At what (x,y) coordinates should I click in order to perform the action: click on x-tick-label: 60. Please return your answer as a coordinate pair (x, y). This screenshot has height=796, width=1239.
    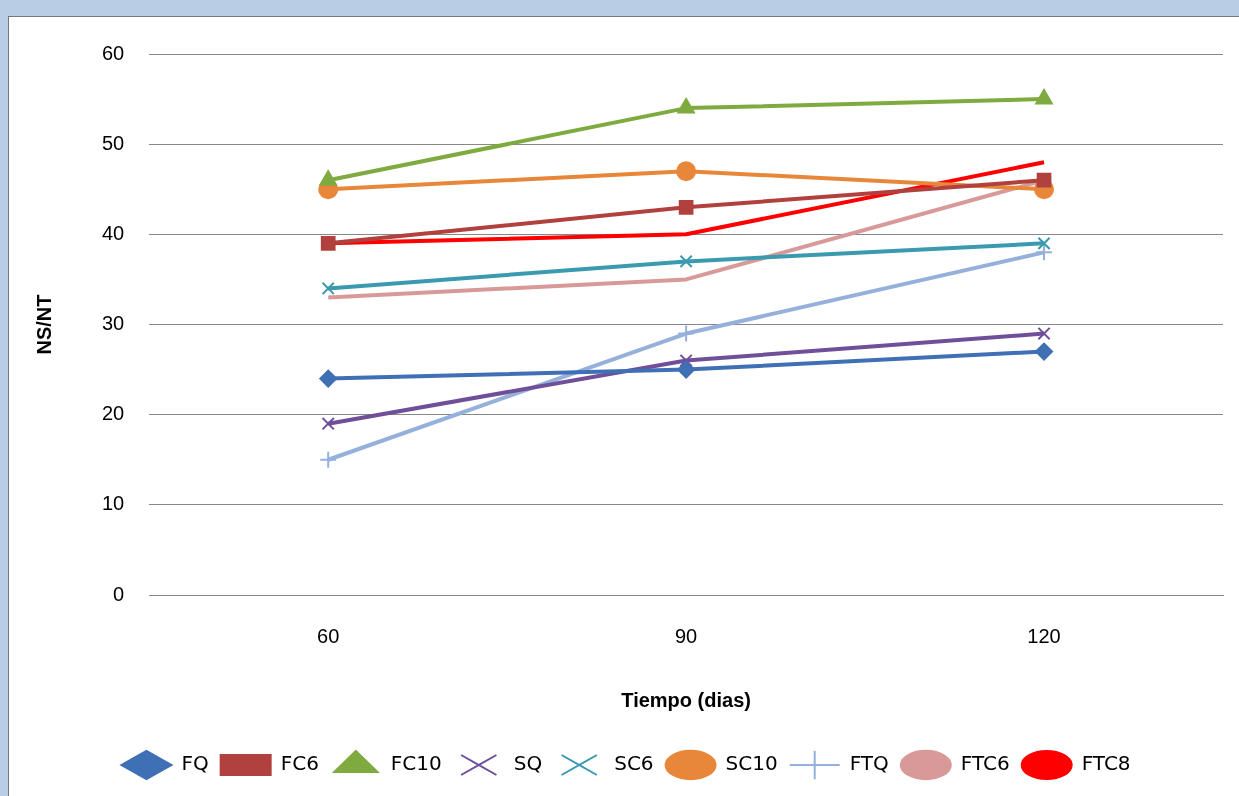
    Looking at the image, I should click on (328, 635).